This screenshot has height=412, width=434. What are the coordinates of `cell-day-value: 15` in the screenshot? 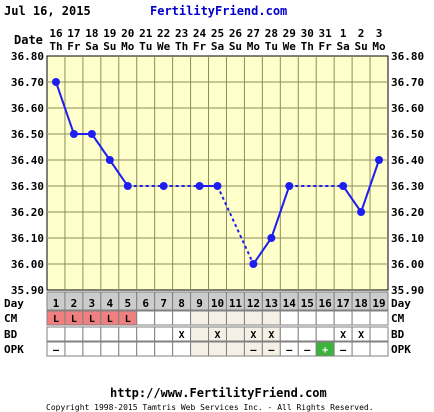 It's located at (307, 303).